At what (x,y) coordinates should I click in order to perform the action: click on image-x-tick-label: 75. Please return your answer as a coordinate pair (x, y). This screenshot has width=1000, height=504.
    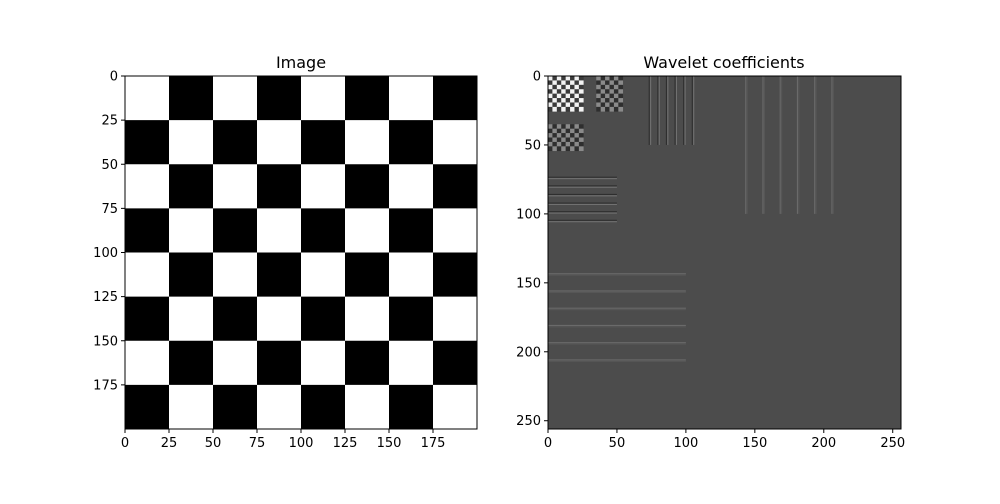
    Looking at the image, I should click on (257, 443).